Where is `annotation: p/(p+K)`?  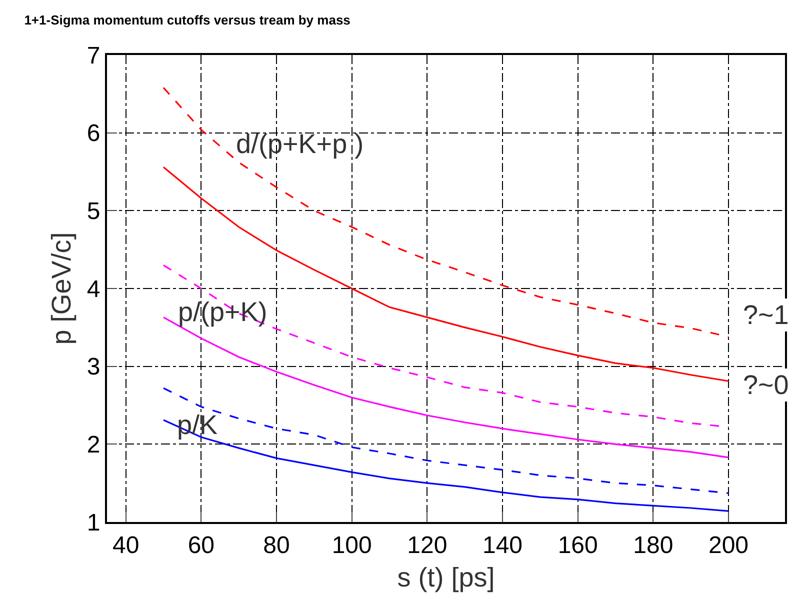
annotation: p/(p+K) is located at coordinates (223, 312).